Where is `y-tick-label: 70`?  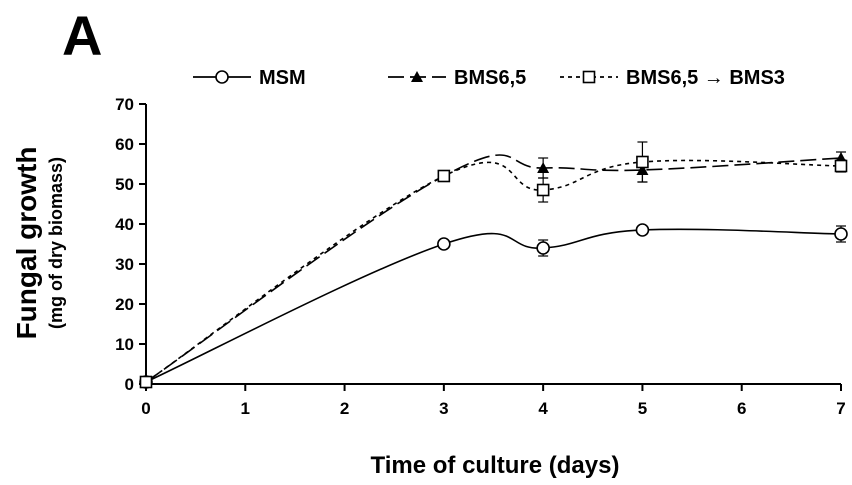 y-tick-label: 70 is located at coordinates (124, 104).